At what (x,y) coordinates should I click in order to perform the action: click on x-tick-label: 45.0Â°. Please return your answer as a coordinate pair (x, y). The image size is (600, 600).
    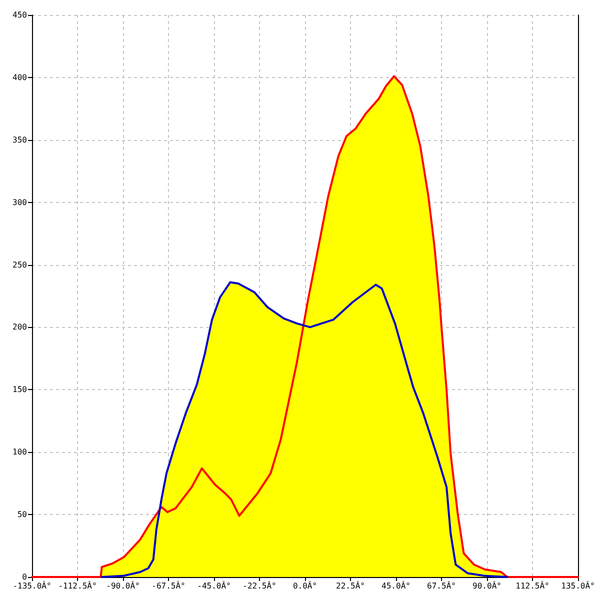
    Looking at the image, I should click on (396, 585).